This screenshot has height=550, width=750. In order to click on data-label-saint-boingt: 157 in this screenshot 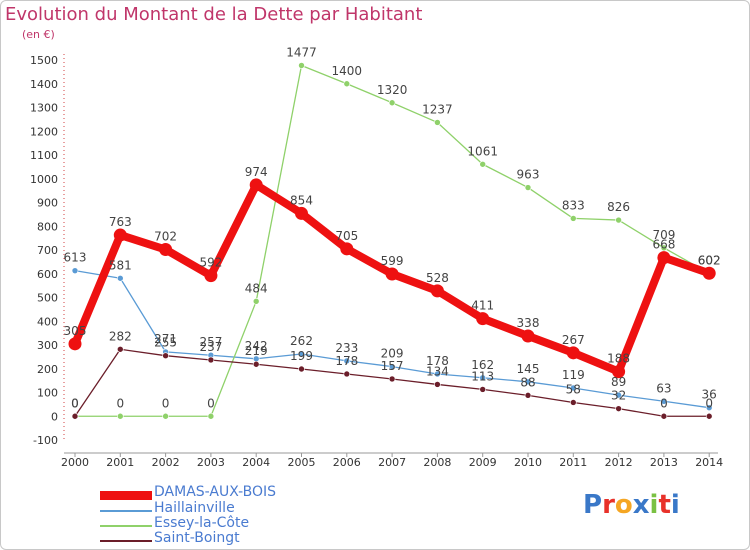, I will do `click(392, 366)`.